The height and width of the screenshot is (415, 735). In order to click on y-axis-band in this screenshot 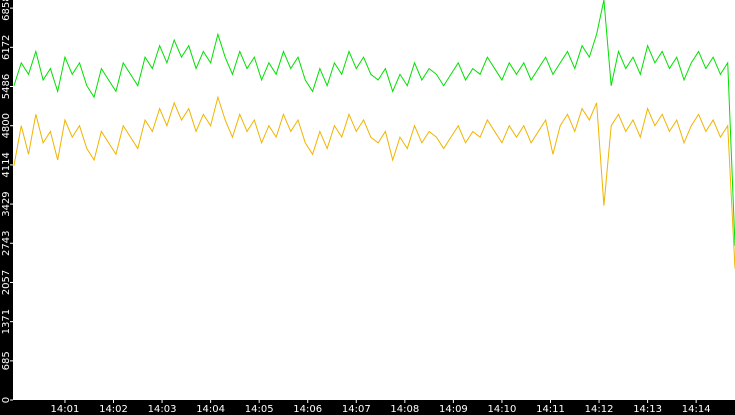, I will do `click(6, 207)`.